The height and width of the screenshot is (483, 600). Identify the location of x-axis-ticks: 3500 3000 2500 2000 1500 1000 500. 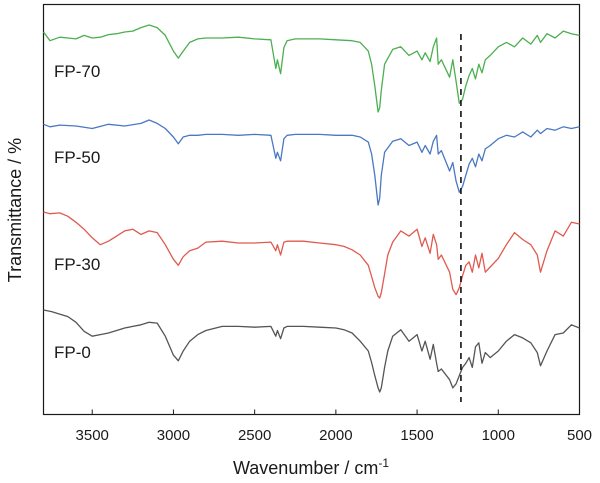
(334, 426).